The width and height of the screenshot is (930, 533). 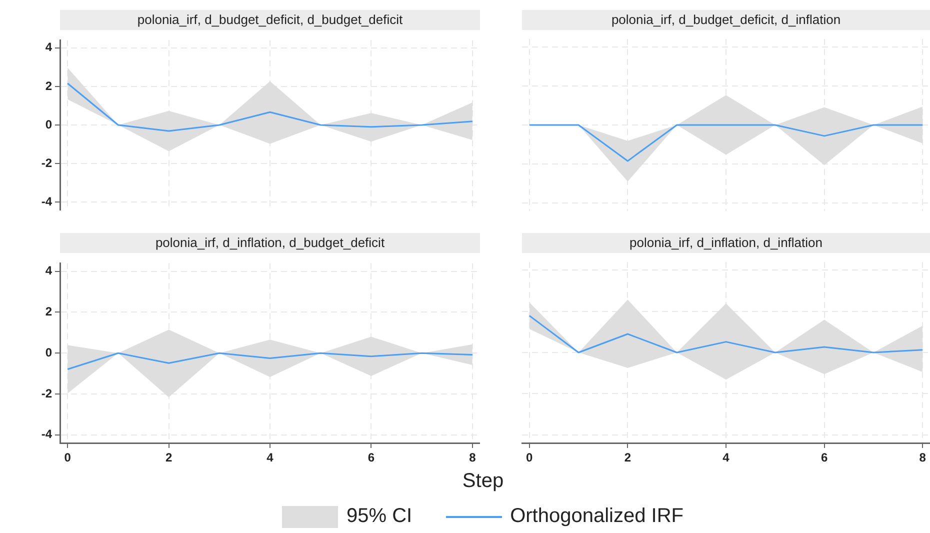 I want to click on legend-label: Orthogonalized IRF, so click(x=597, y=516).